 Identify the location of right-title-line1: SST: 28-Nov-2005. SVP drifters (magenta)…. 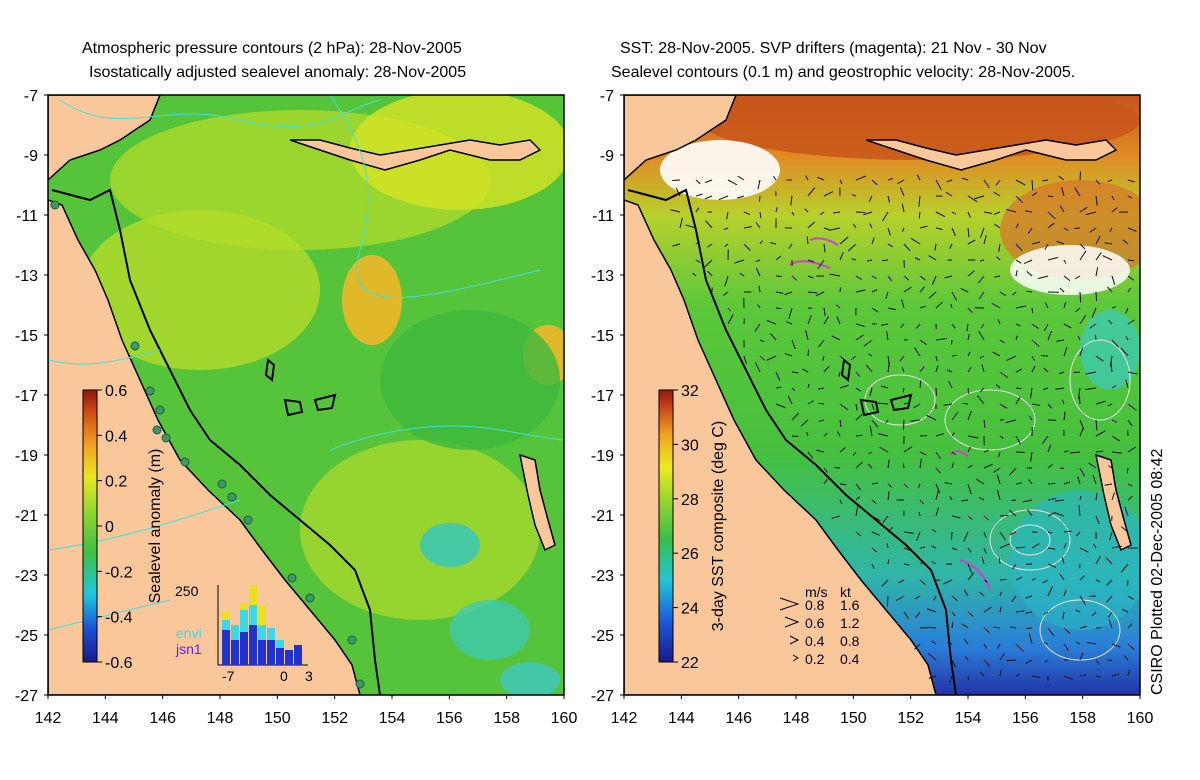
(833, 48).